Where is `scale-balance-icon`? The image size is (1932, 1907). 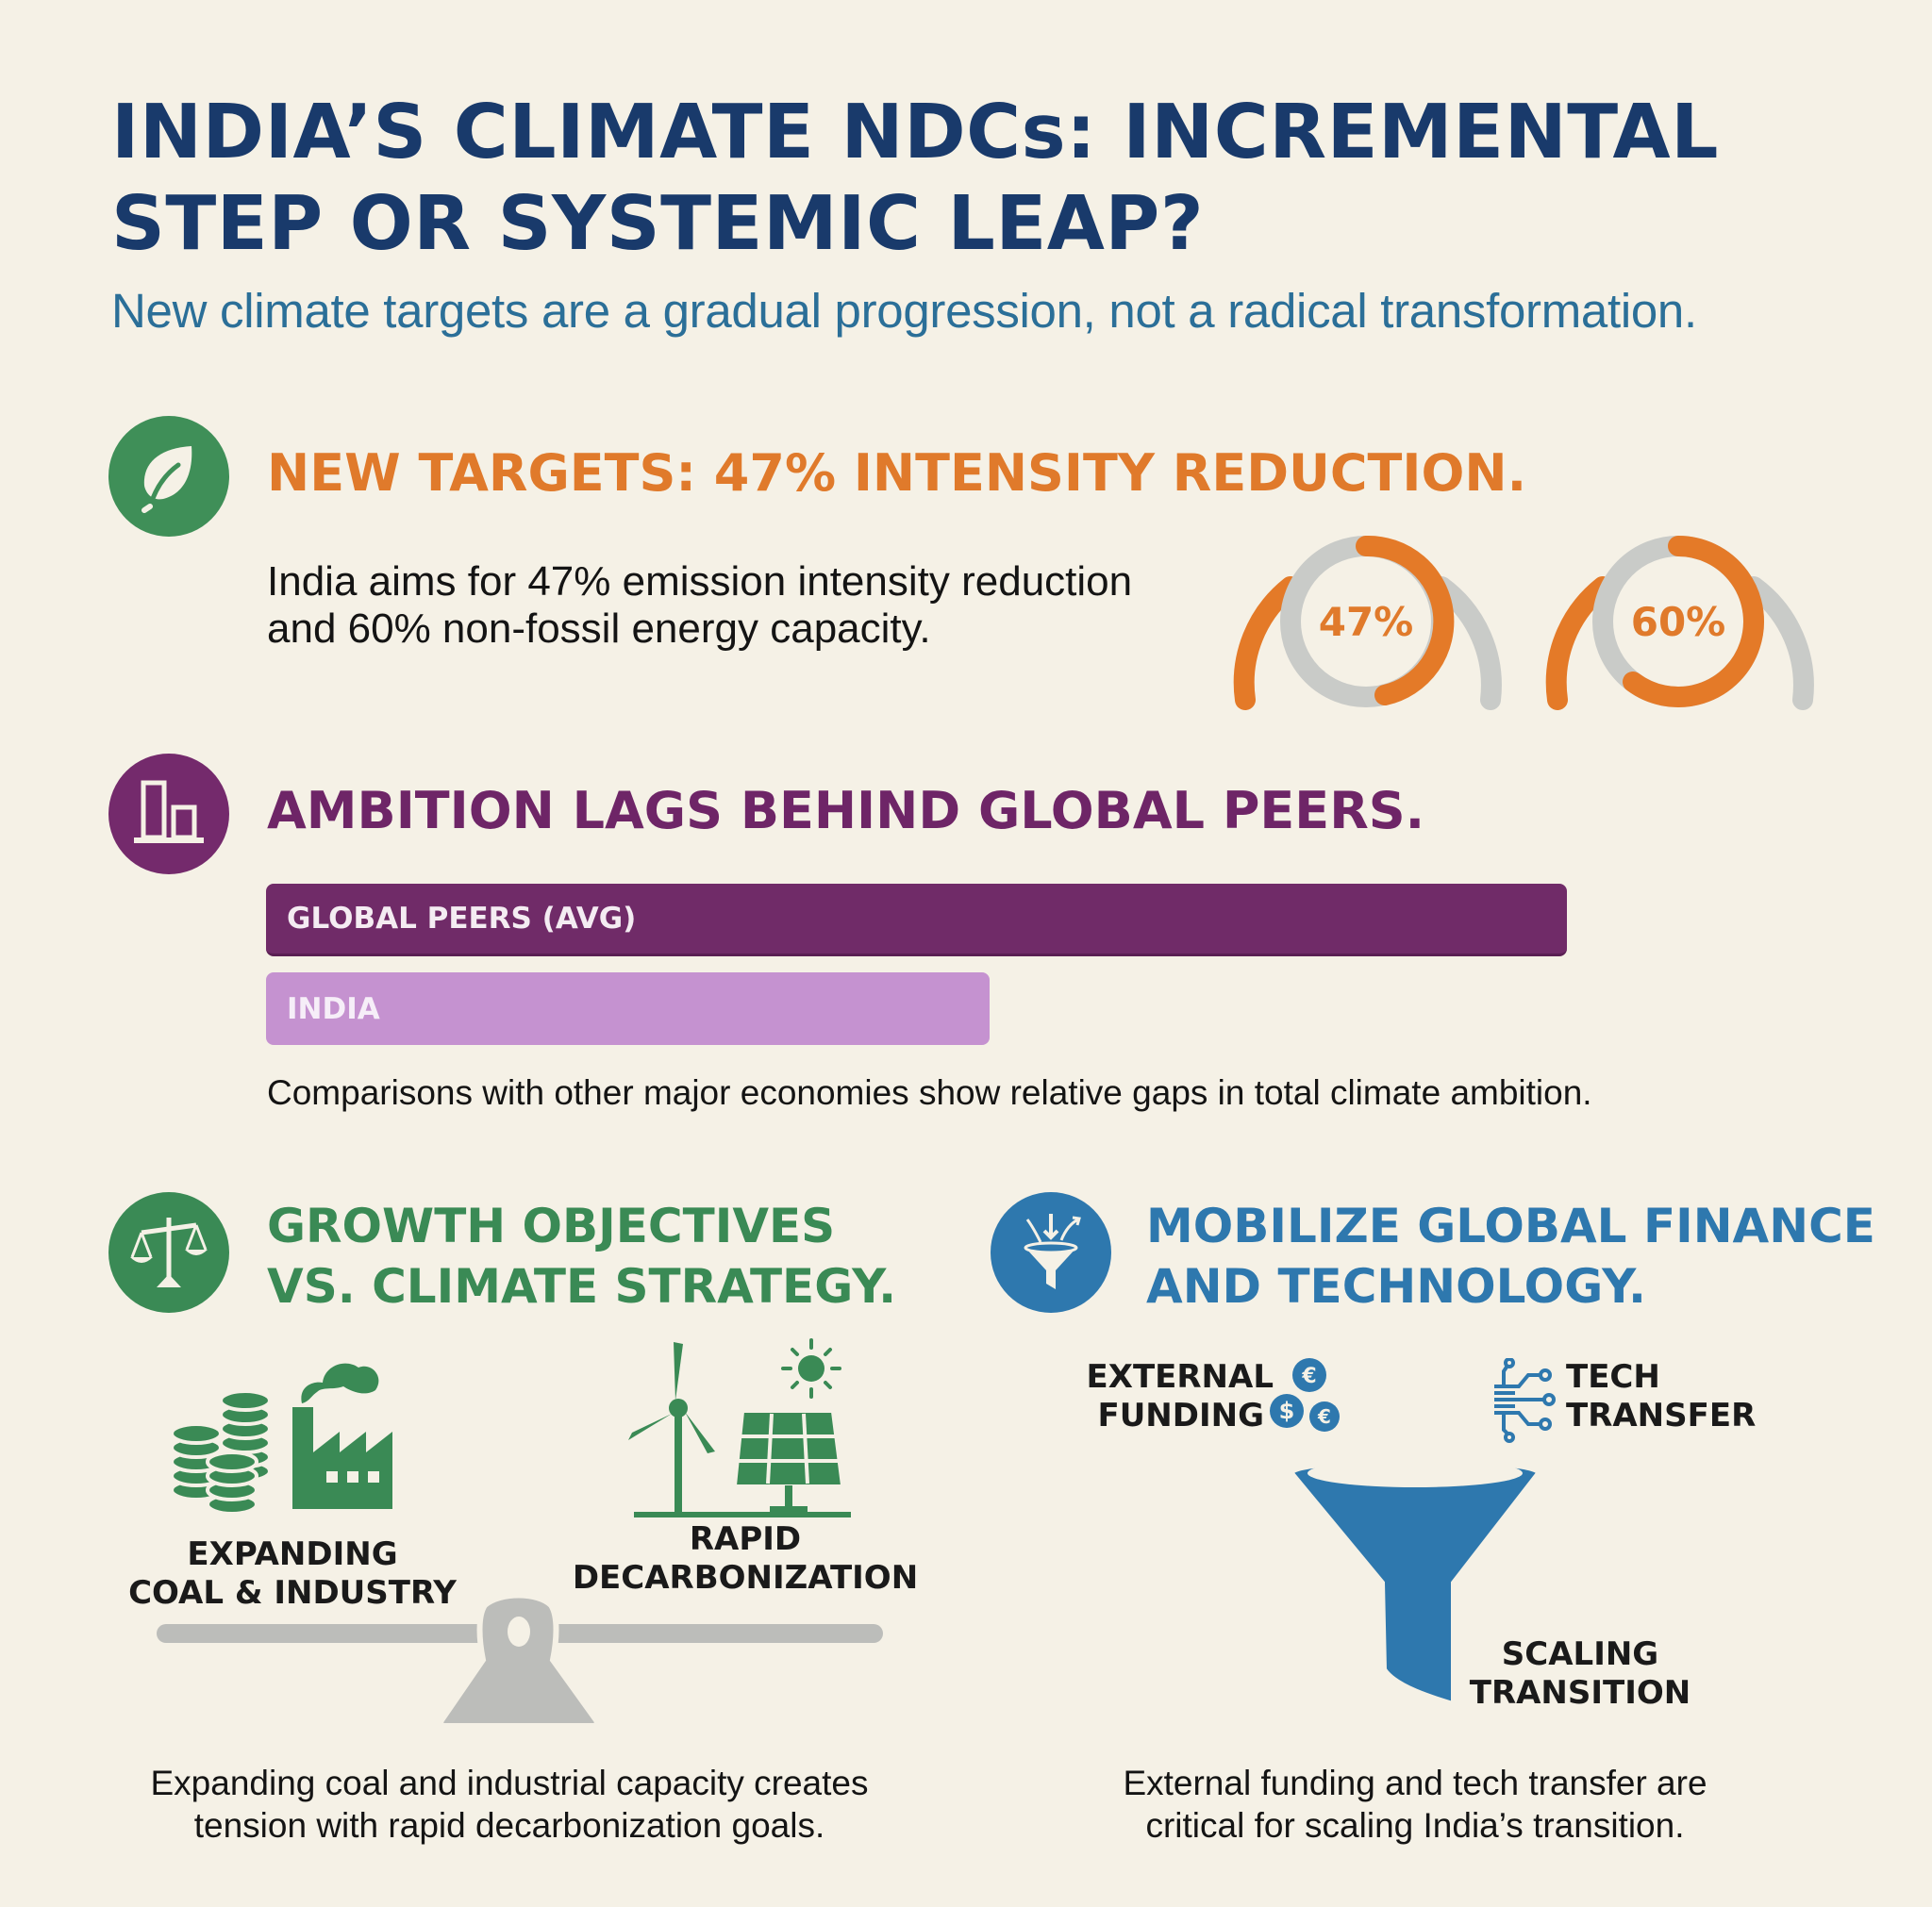 scale-balance-icon is located at coordinates (169, 1252).